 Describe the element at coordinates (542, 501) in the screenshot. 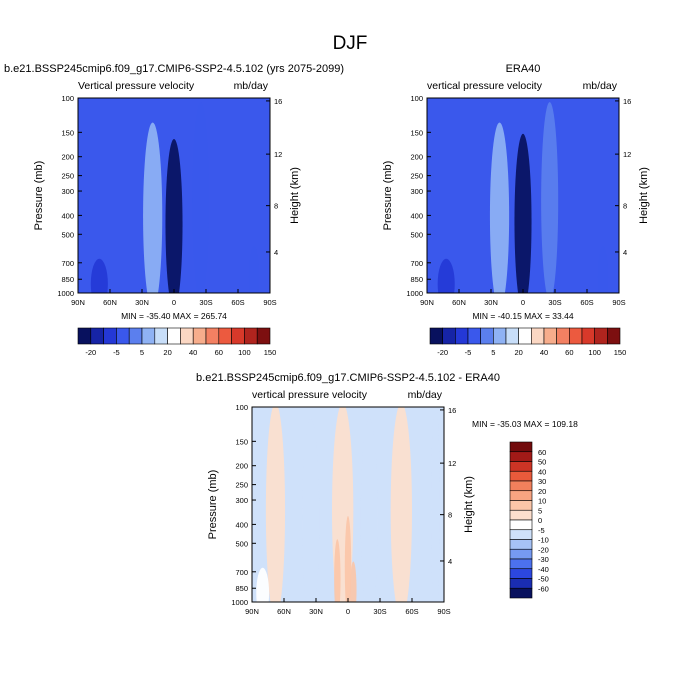

I see `diff-colorbar-label: 10` at that location.